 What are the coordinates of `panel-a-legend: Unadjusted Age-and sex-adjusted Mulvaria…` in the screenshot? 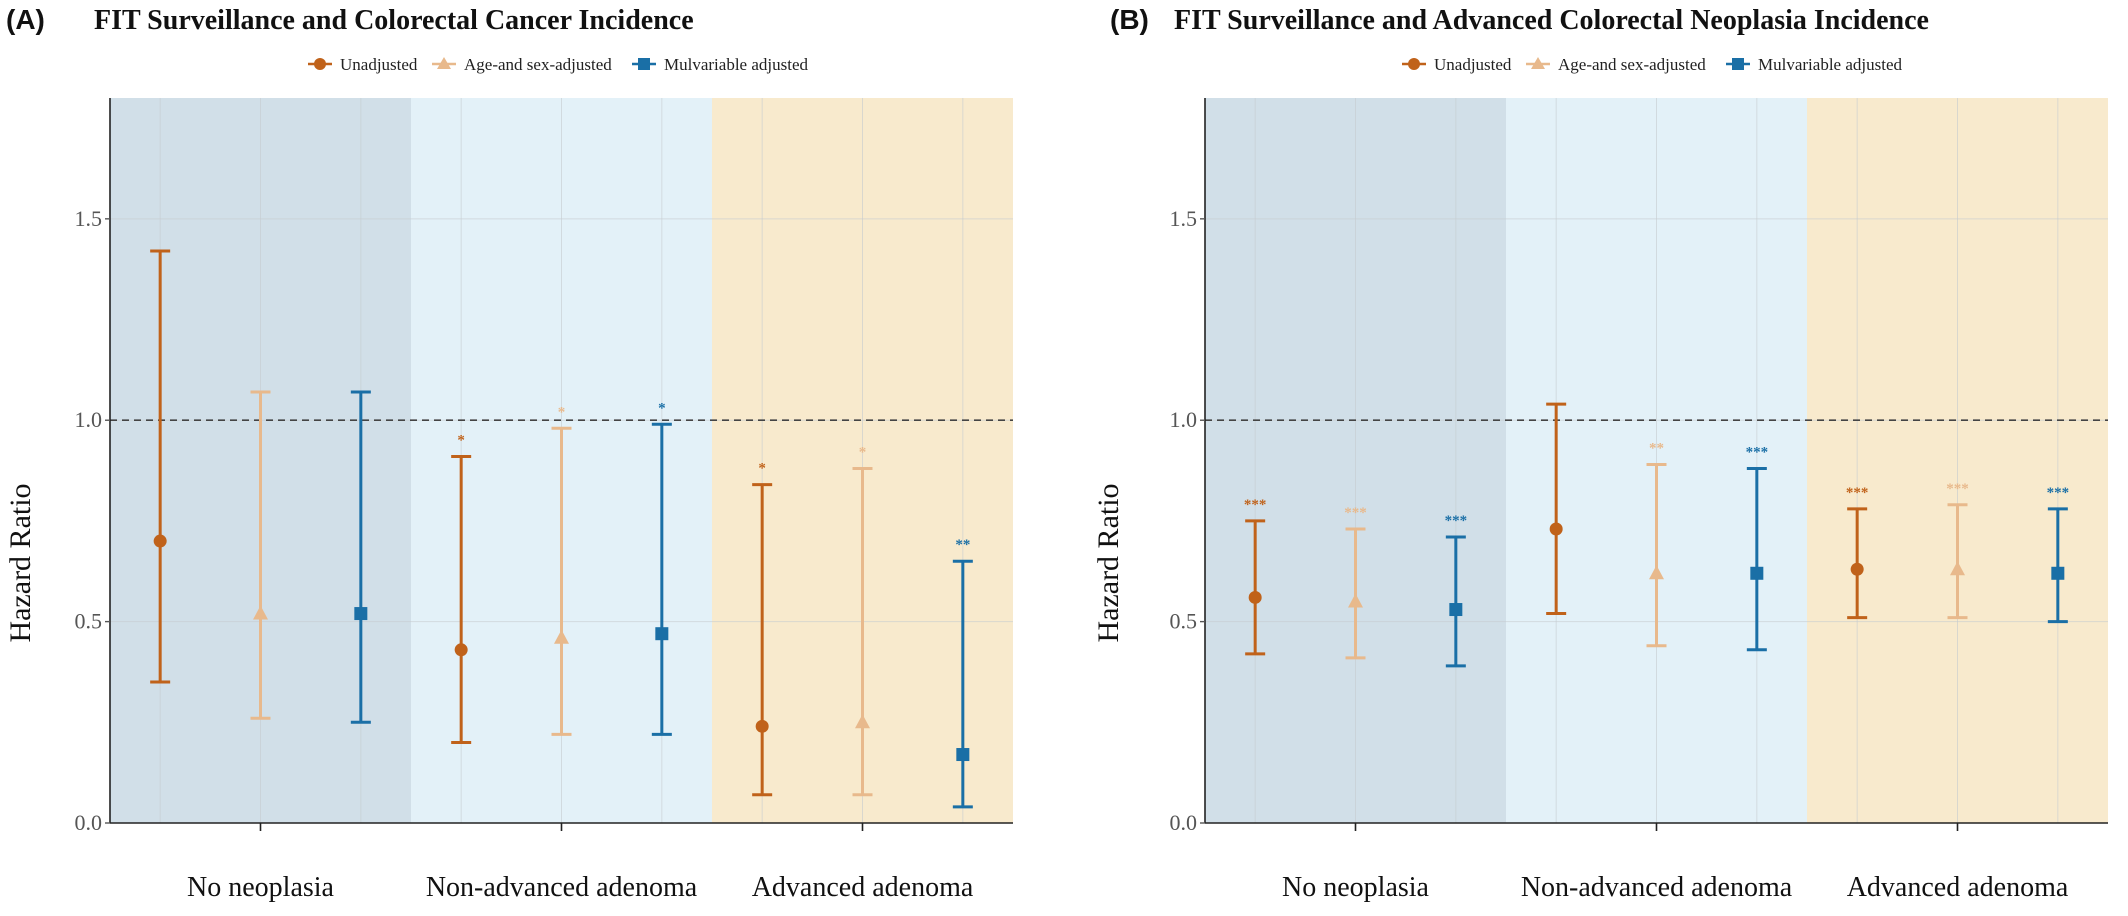 It's located at (558, 64).